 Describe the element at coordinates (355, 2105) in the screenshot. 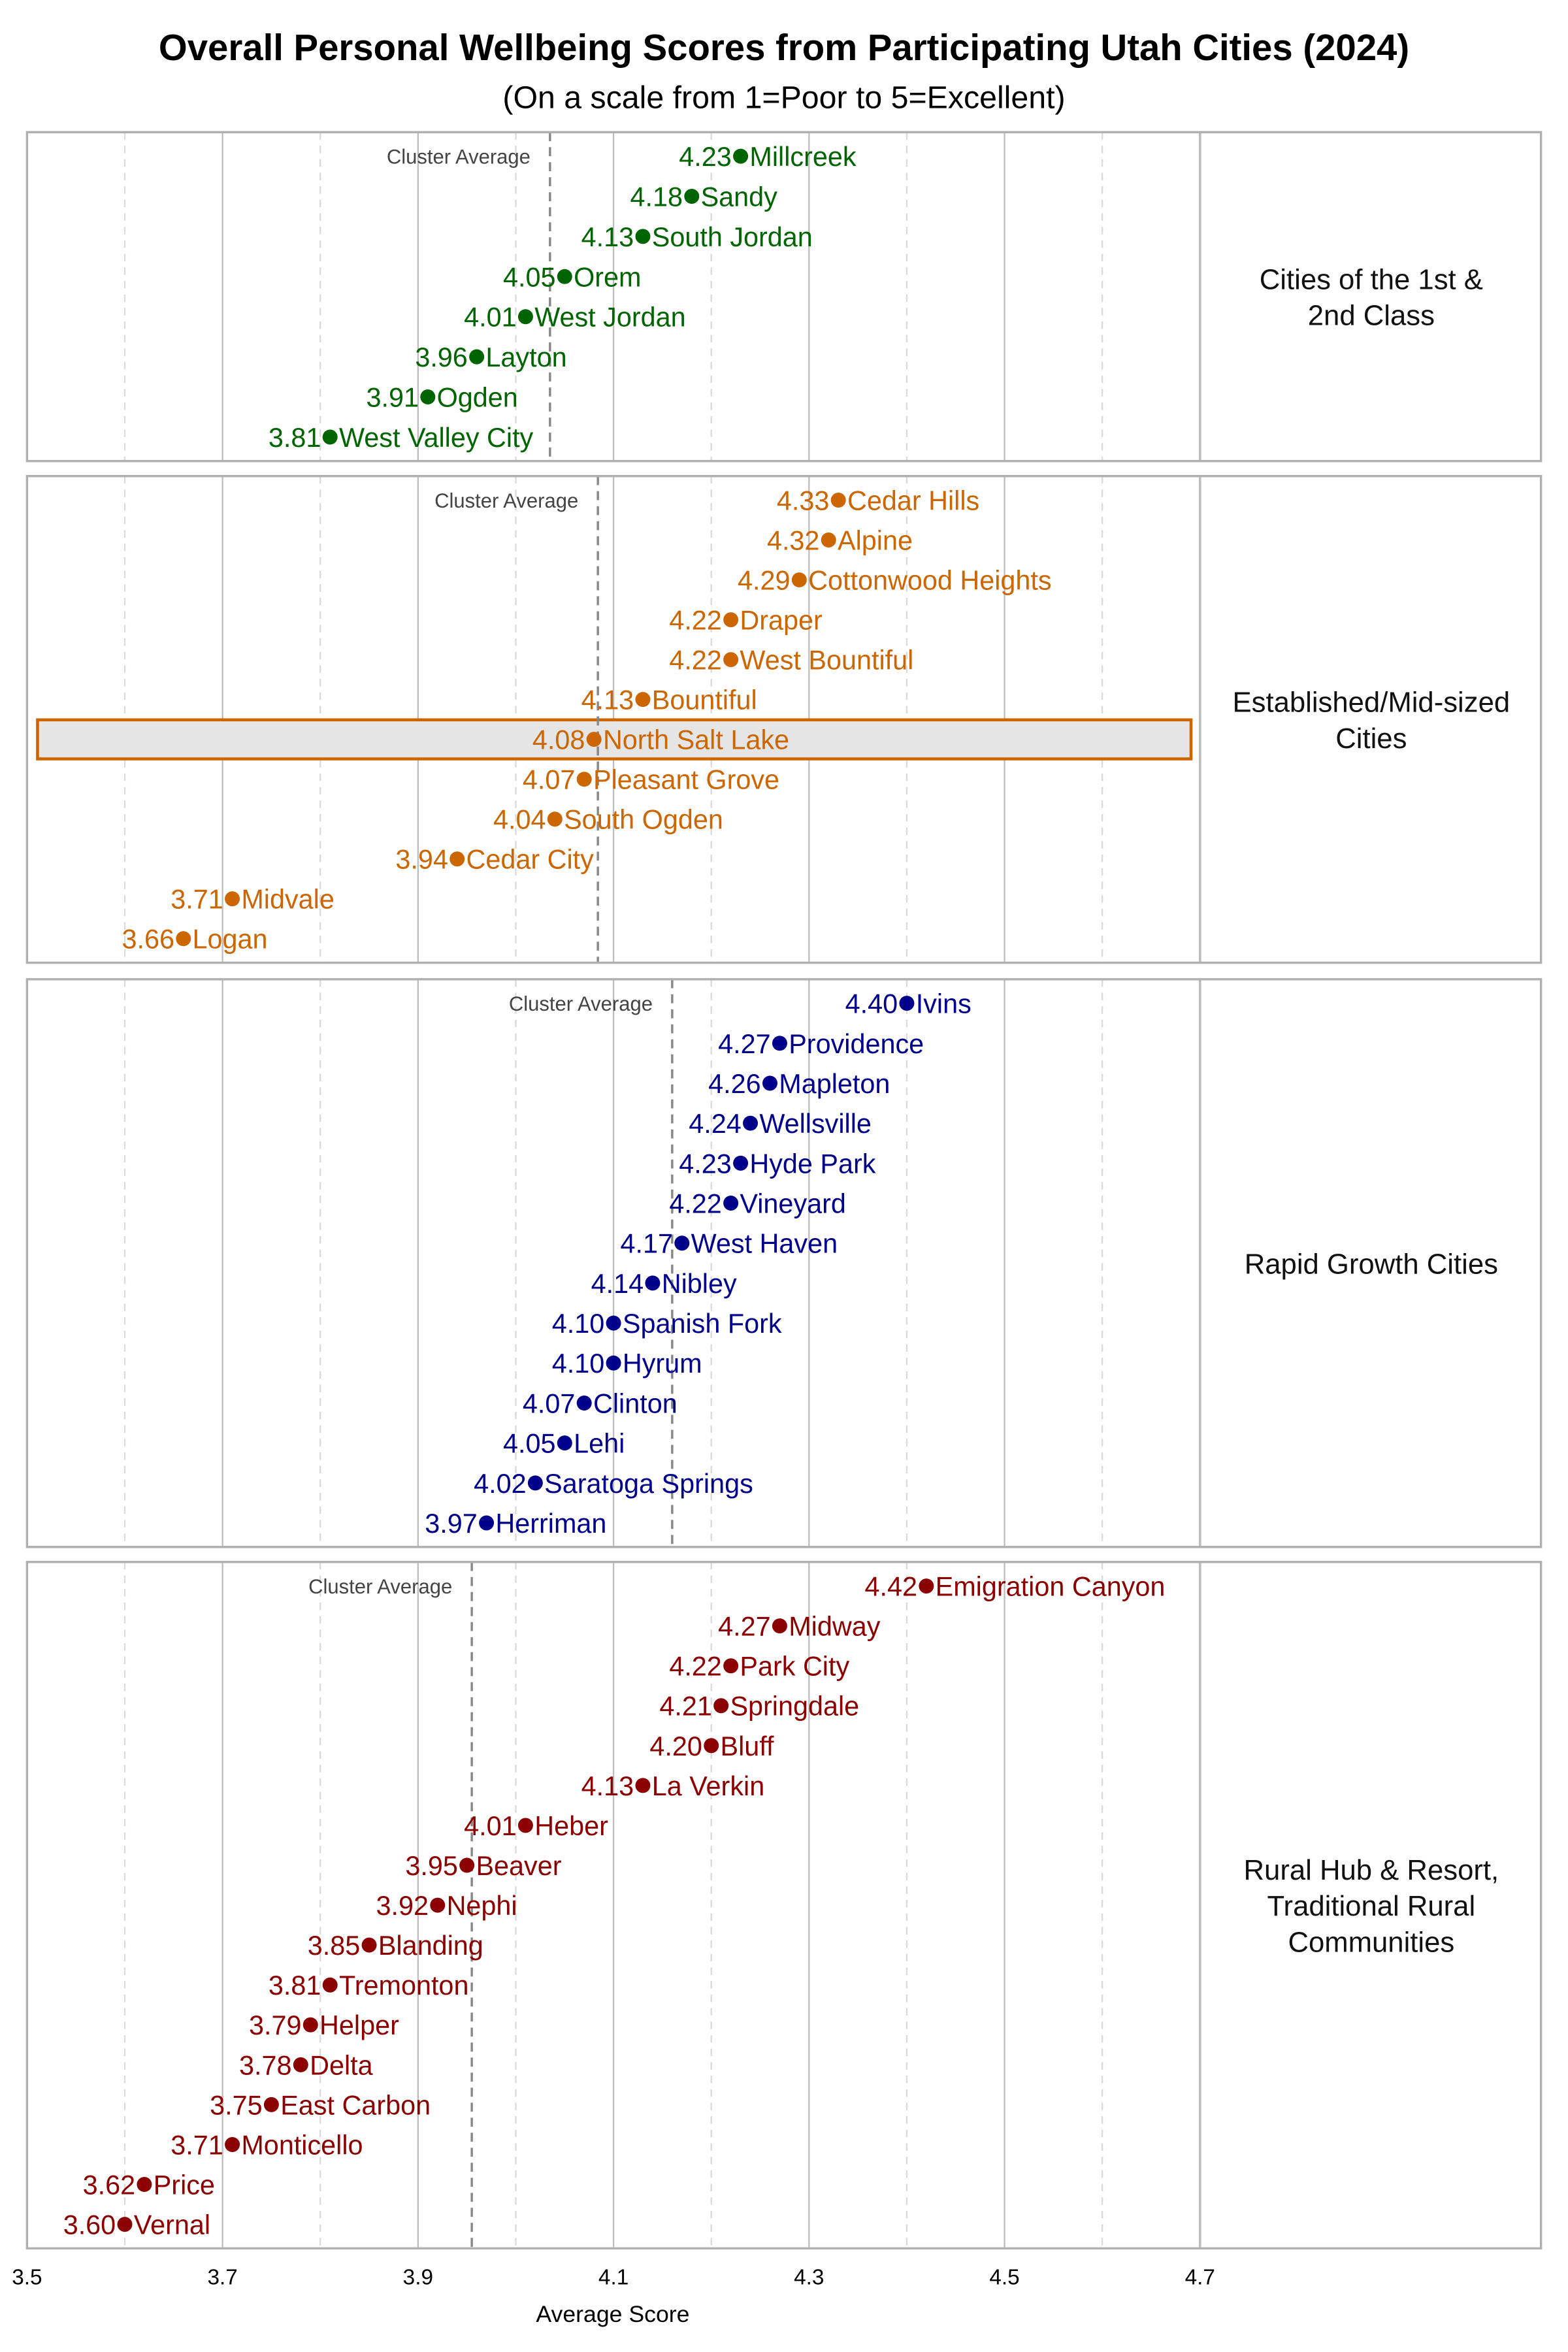

I see `city-label: East Carbon` at that location.